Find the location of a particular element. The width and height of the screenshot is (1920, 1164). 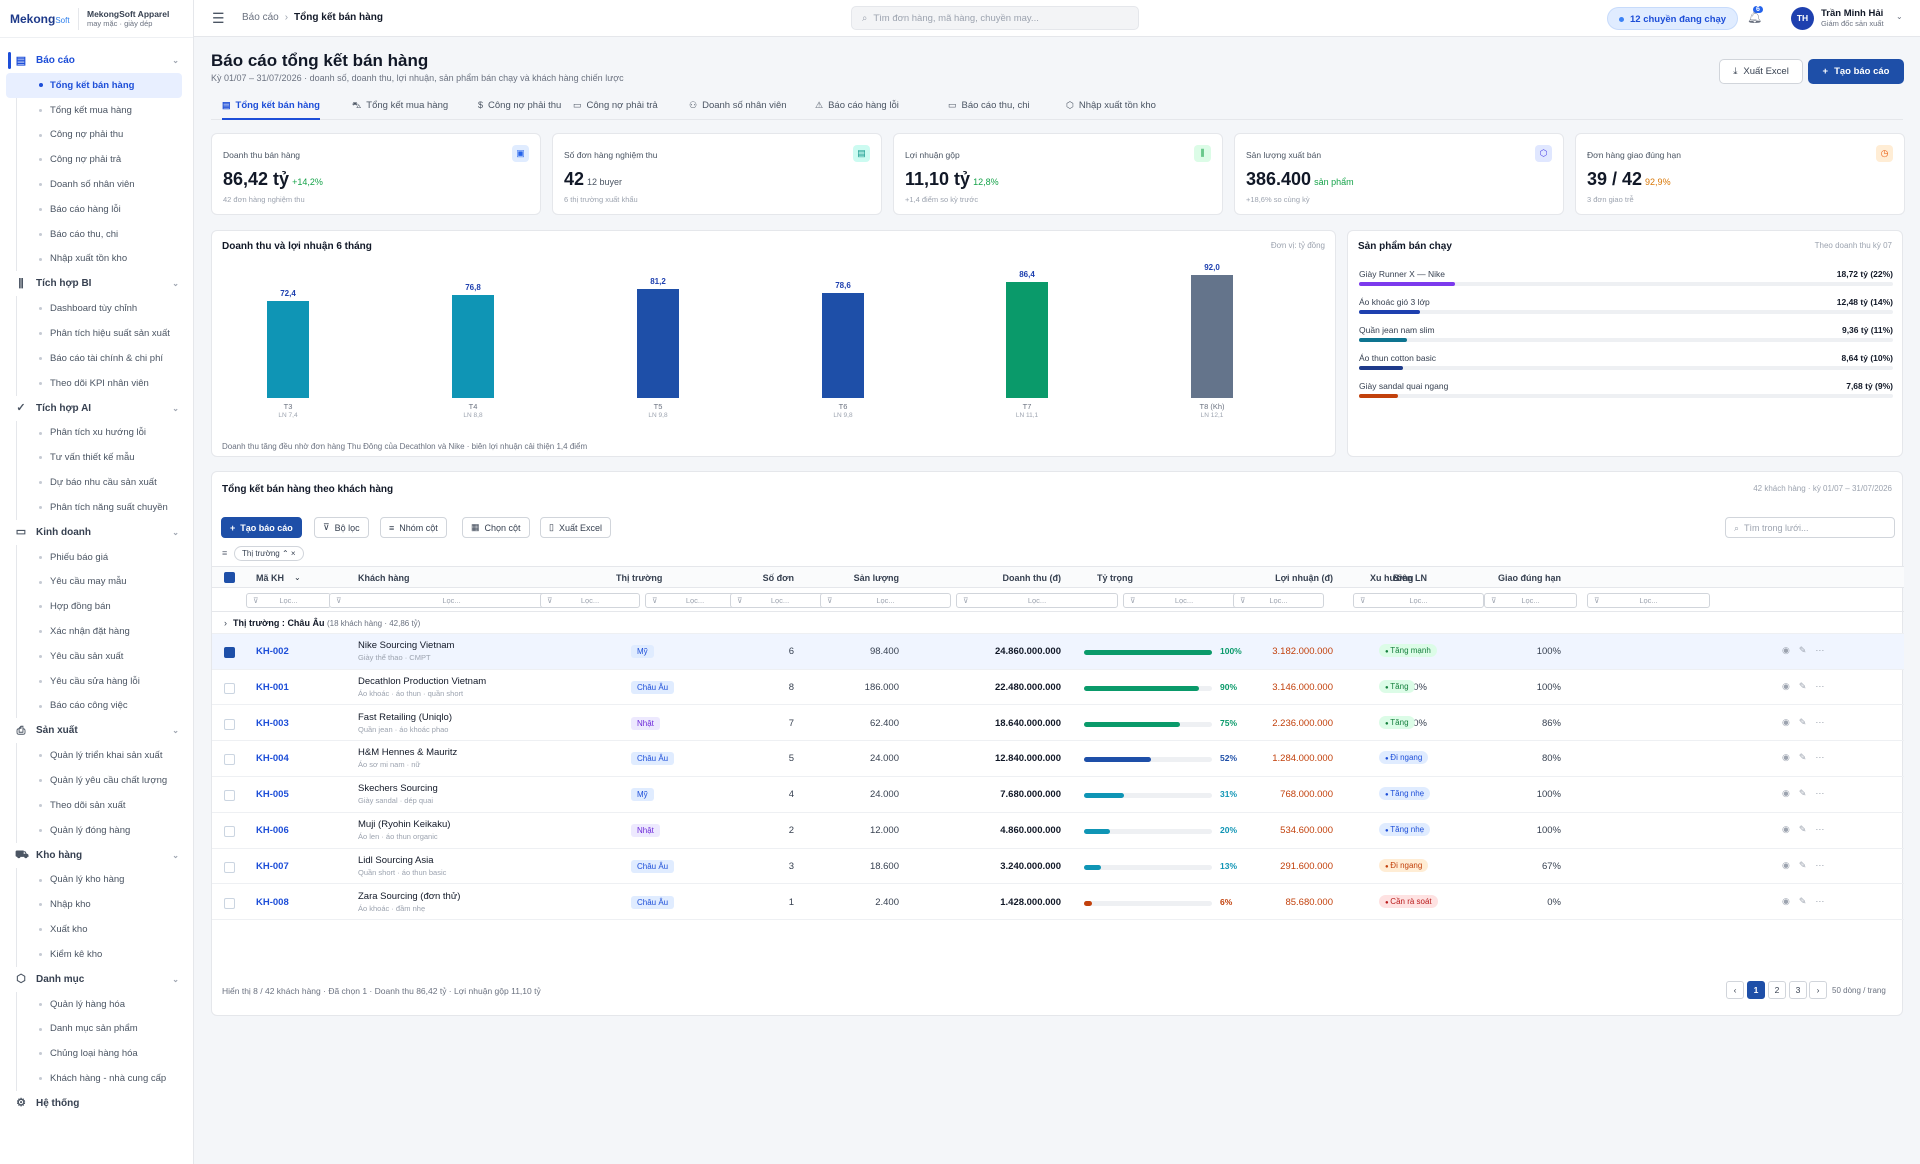

tab-1: ⛍ Tổng kết mua hàng is located at coordinates (400, 110).